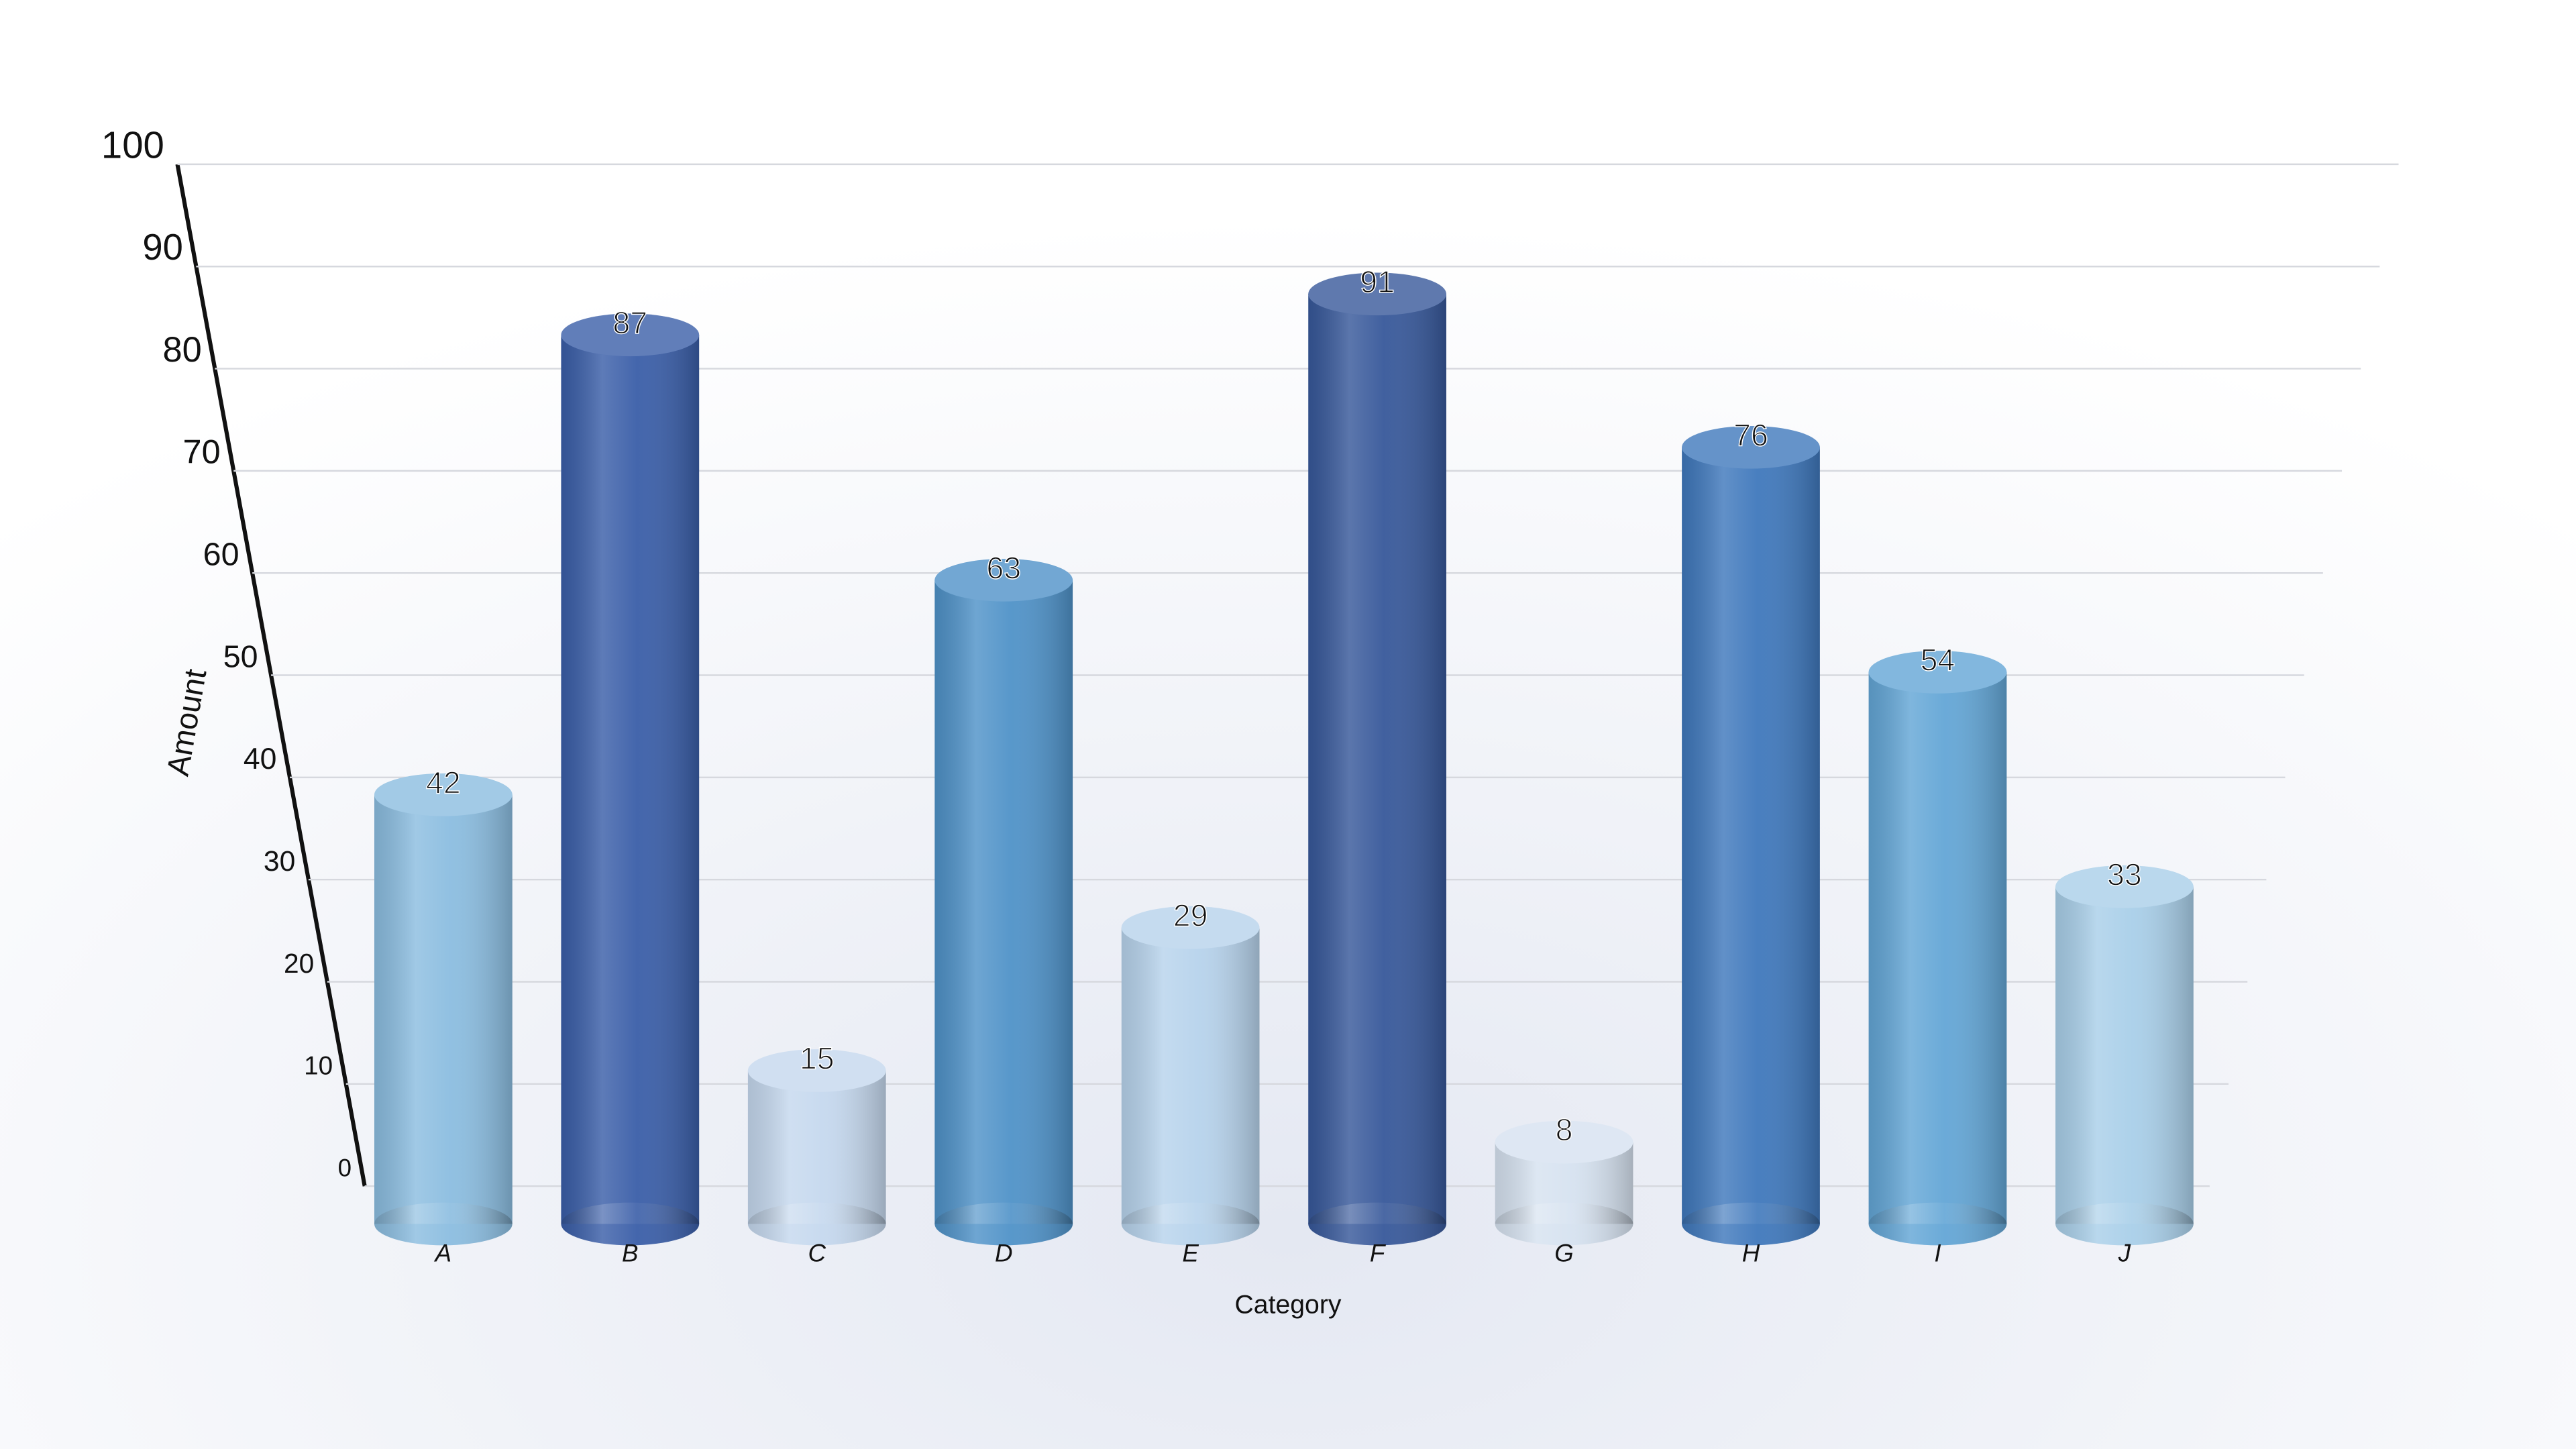 The width and height of the screenshot is (2576, 1449). What do you see at coordinates (1938, 660) in the screenshot?
I see `value-label: 54` at bounding box center [1938, 660].